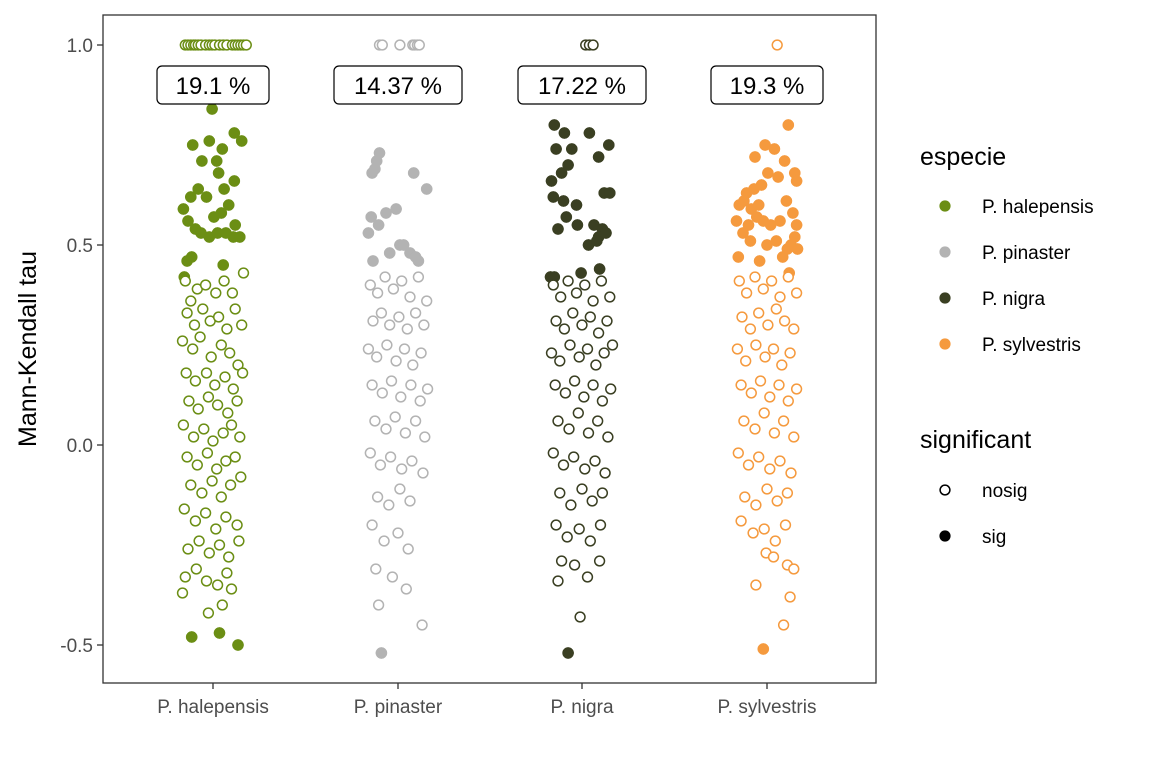 The height and width of the screenshot is (768, 1152). What do you see at coordinates (1038, 207) in the screenshot?
I see `legend-color-label: P. halepensis` at bounding box center [1038, 207].